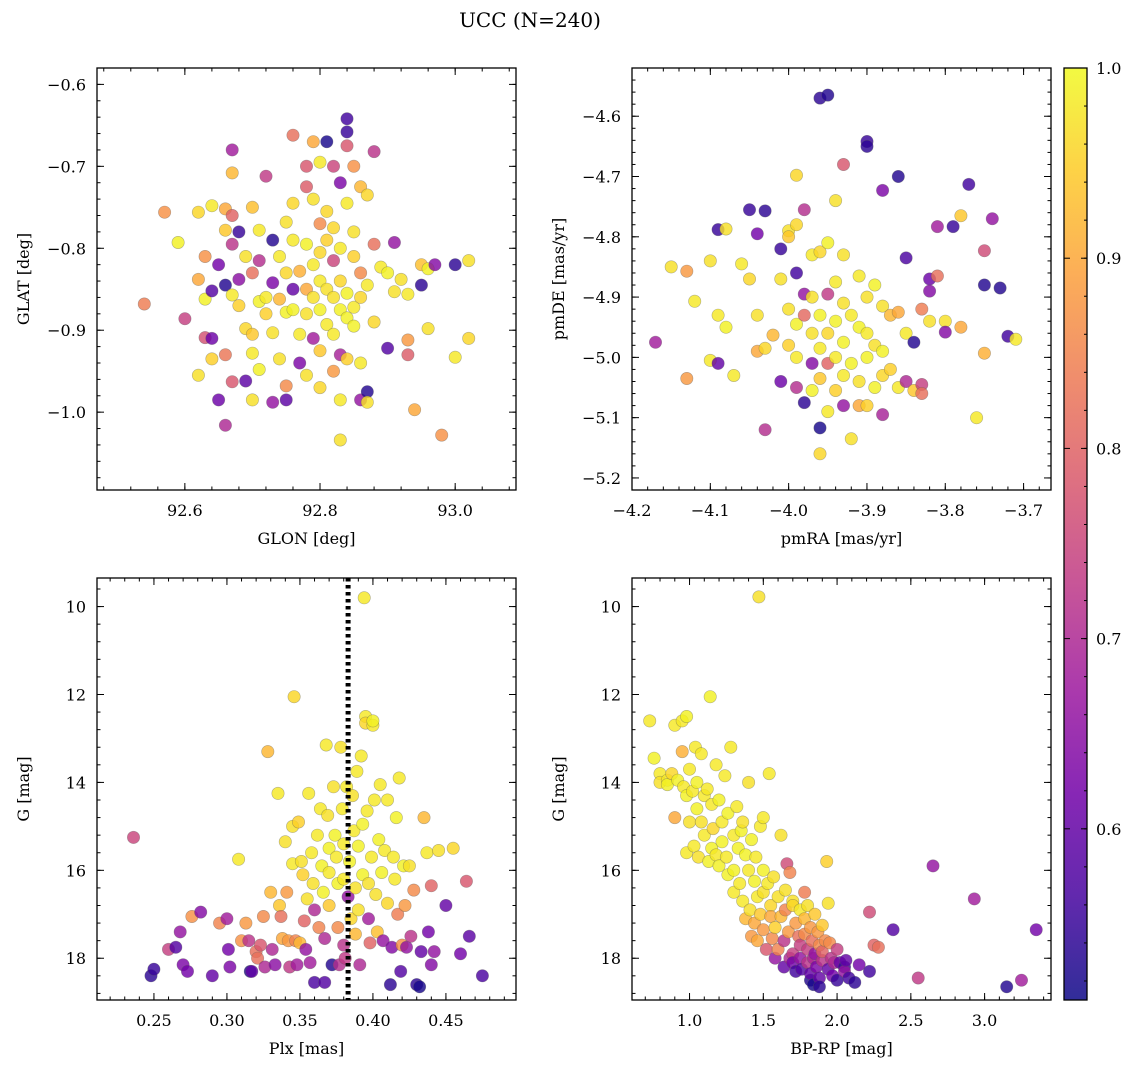 This screenshot has width=1136, height=1067. I want to click on x-tick-label: −3.9, so click(867, 510).